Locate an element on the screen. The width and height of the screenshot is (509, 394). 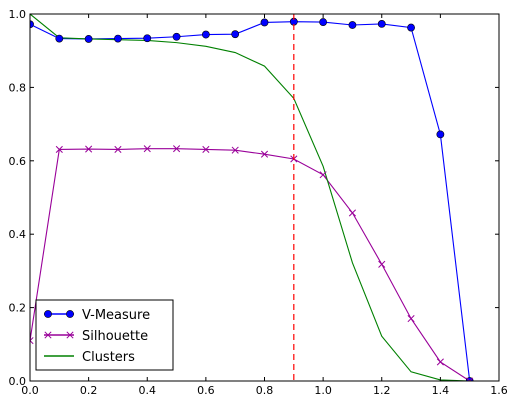
legend-entry: Silhouette is located at coordinates (96, 336).